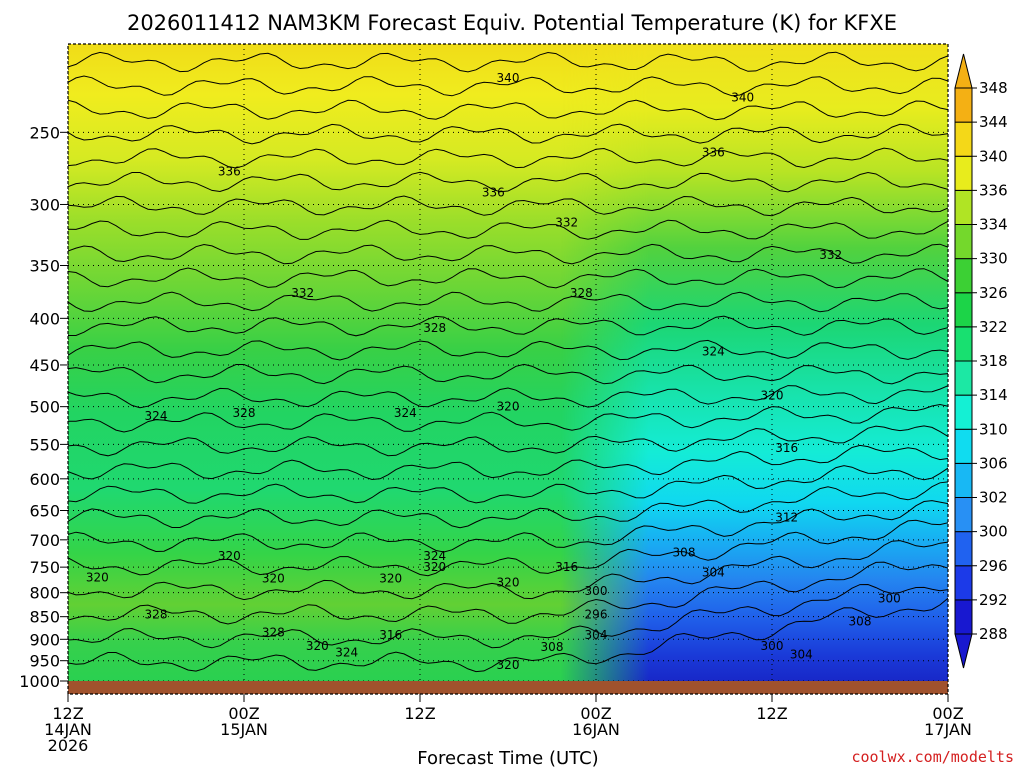  What do you see at coordinates (39, 681) in the screenshot?
I see `y-tick-label: 1000` at bounding box center [39, 681].